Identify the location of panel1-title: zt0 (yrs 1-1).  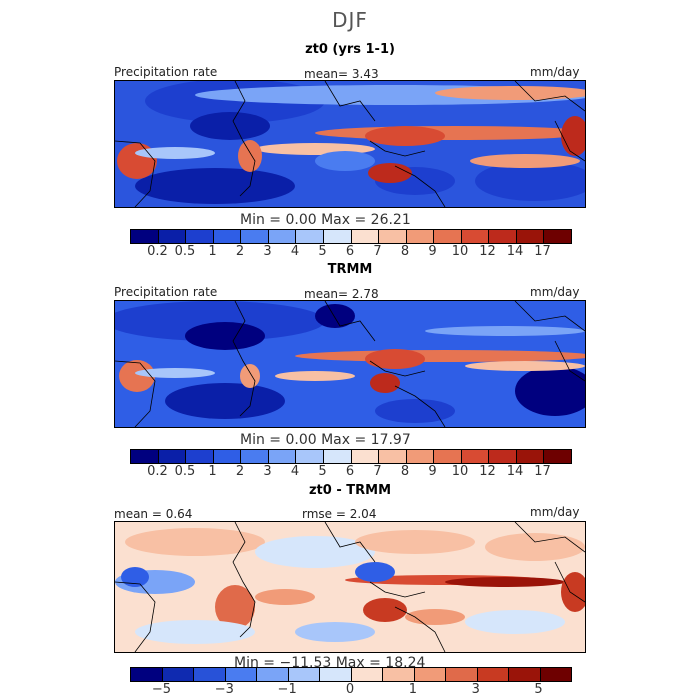
(350, 49).